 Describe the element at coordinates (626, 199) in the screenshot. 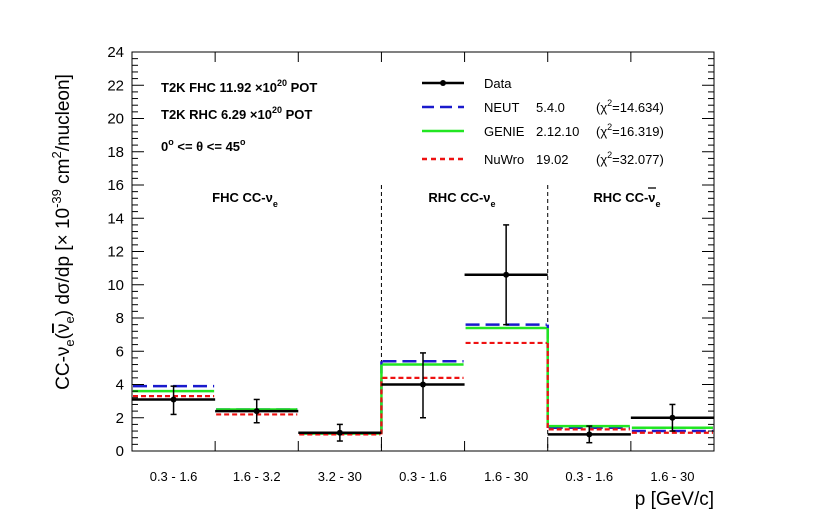

I see `region-label-rhc-nuebar: RHC CC-νe` at that location.